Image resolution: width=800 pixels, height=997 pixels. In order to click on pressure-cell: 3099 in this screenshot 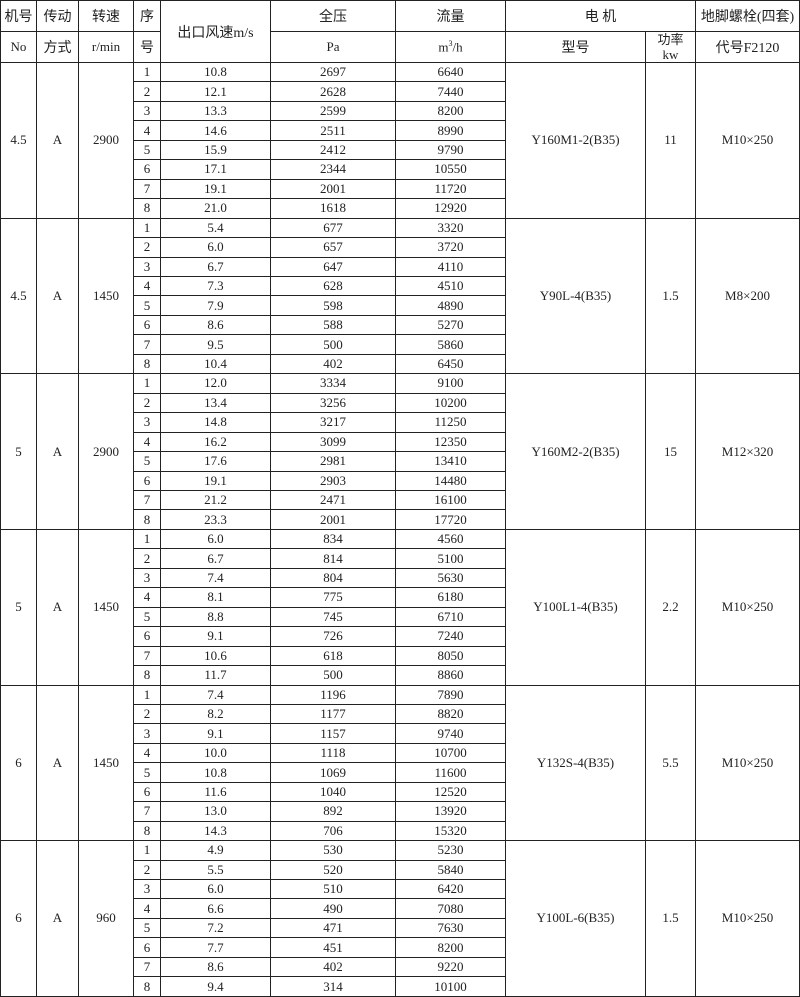, I will do `click(333, 442)`.